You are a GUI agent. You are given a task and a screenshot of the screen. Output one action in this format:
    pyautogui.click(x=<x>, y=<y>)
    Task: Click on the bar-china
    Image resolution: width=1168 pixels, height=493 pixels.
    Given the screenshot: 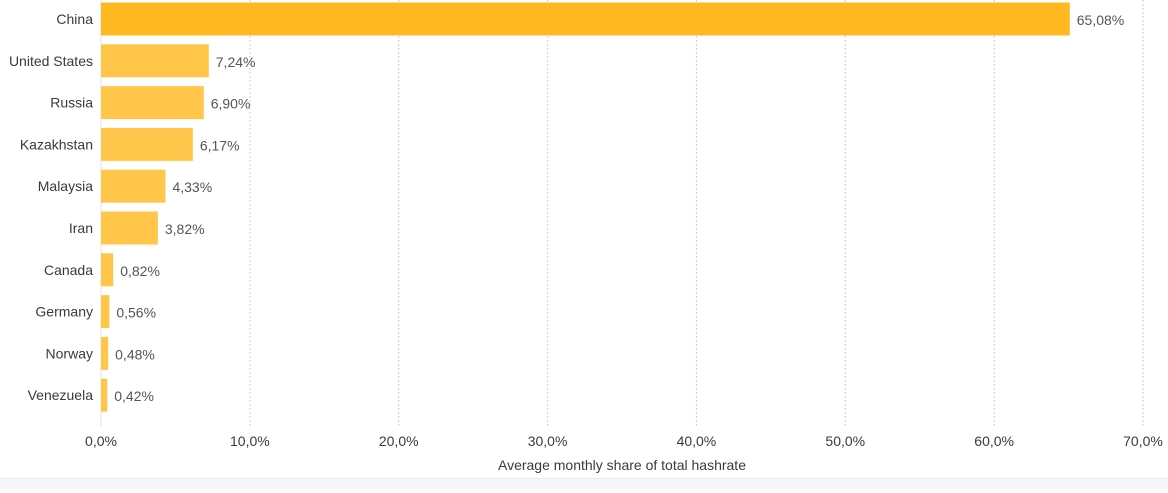 What is the action you would take?
    pyautogui.click(x=585, y=19)
    